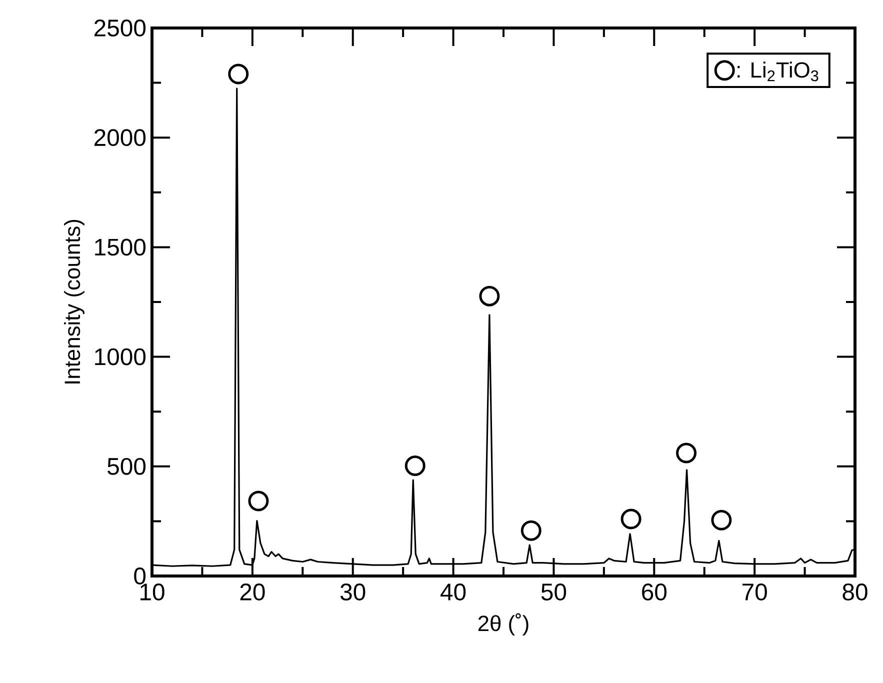  I want to click on y-tick-label: 1000, so click(120, 357).